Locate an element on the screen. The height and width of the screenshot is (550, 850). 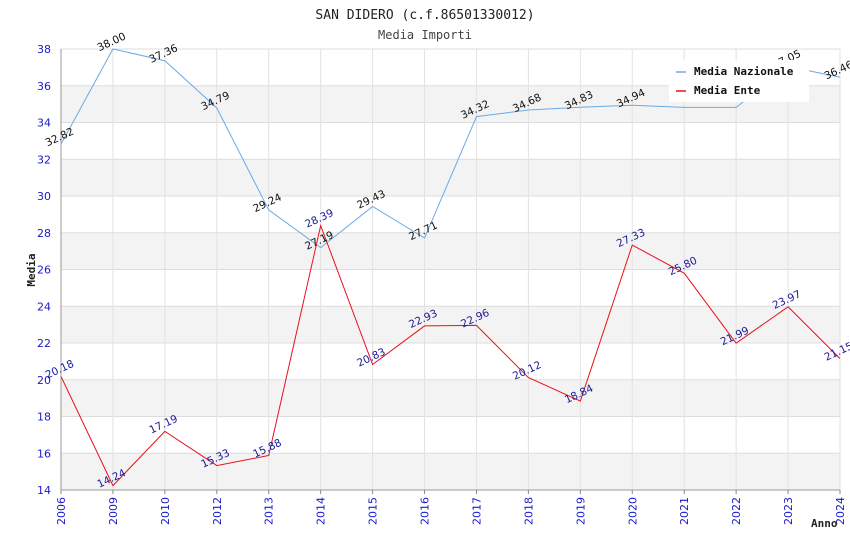
x-tick-label: 2021 is located at coordinates (684, 511).